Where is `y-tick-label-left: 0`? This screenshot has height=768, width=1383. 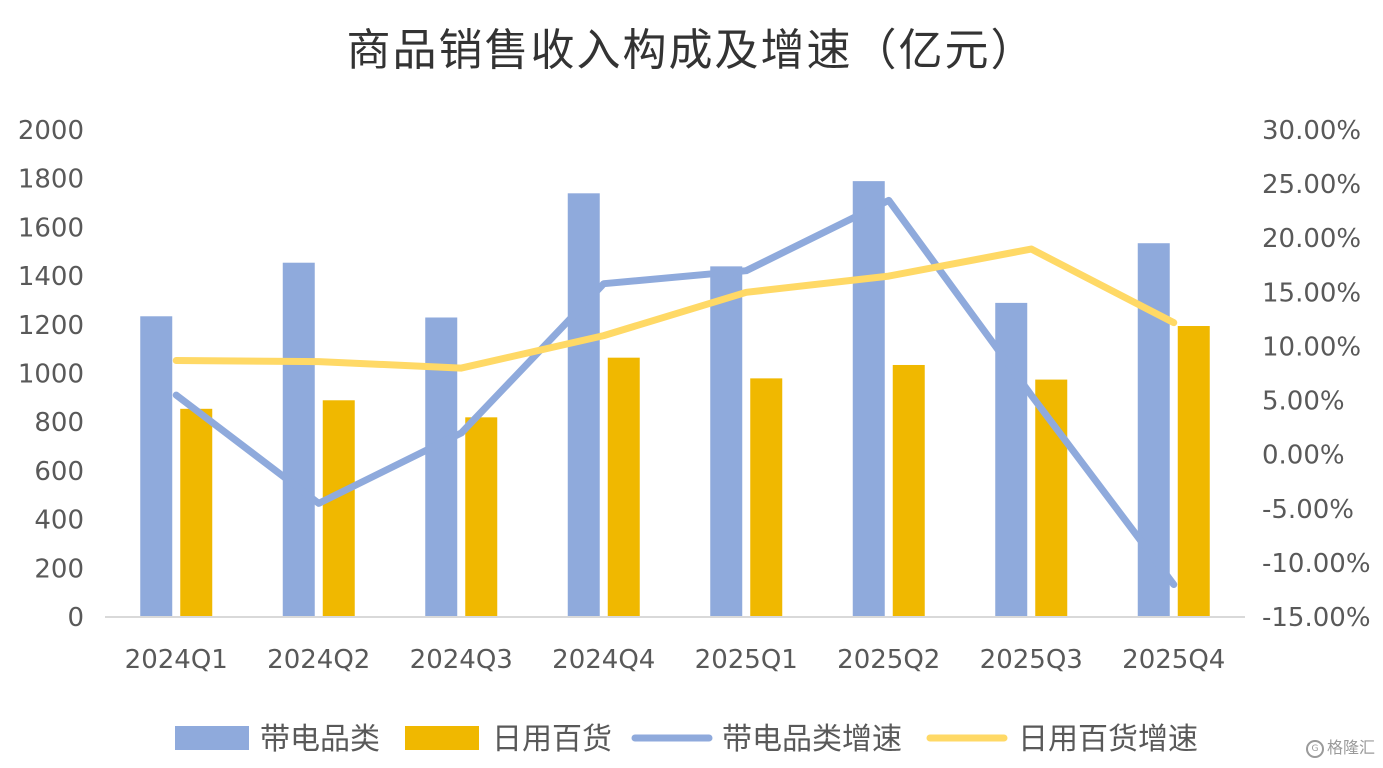
y-tick-label-left: 0 is located at coordinates (75, 618).